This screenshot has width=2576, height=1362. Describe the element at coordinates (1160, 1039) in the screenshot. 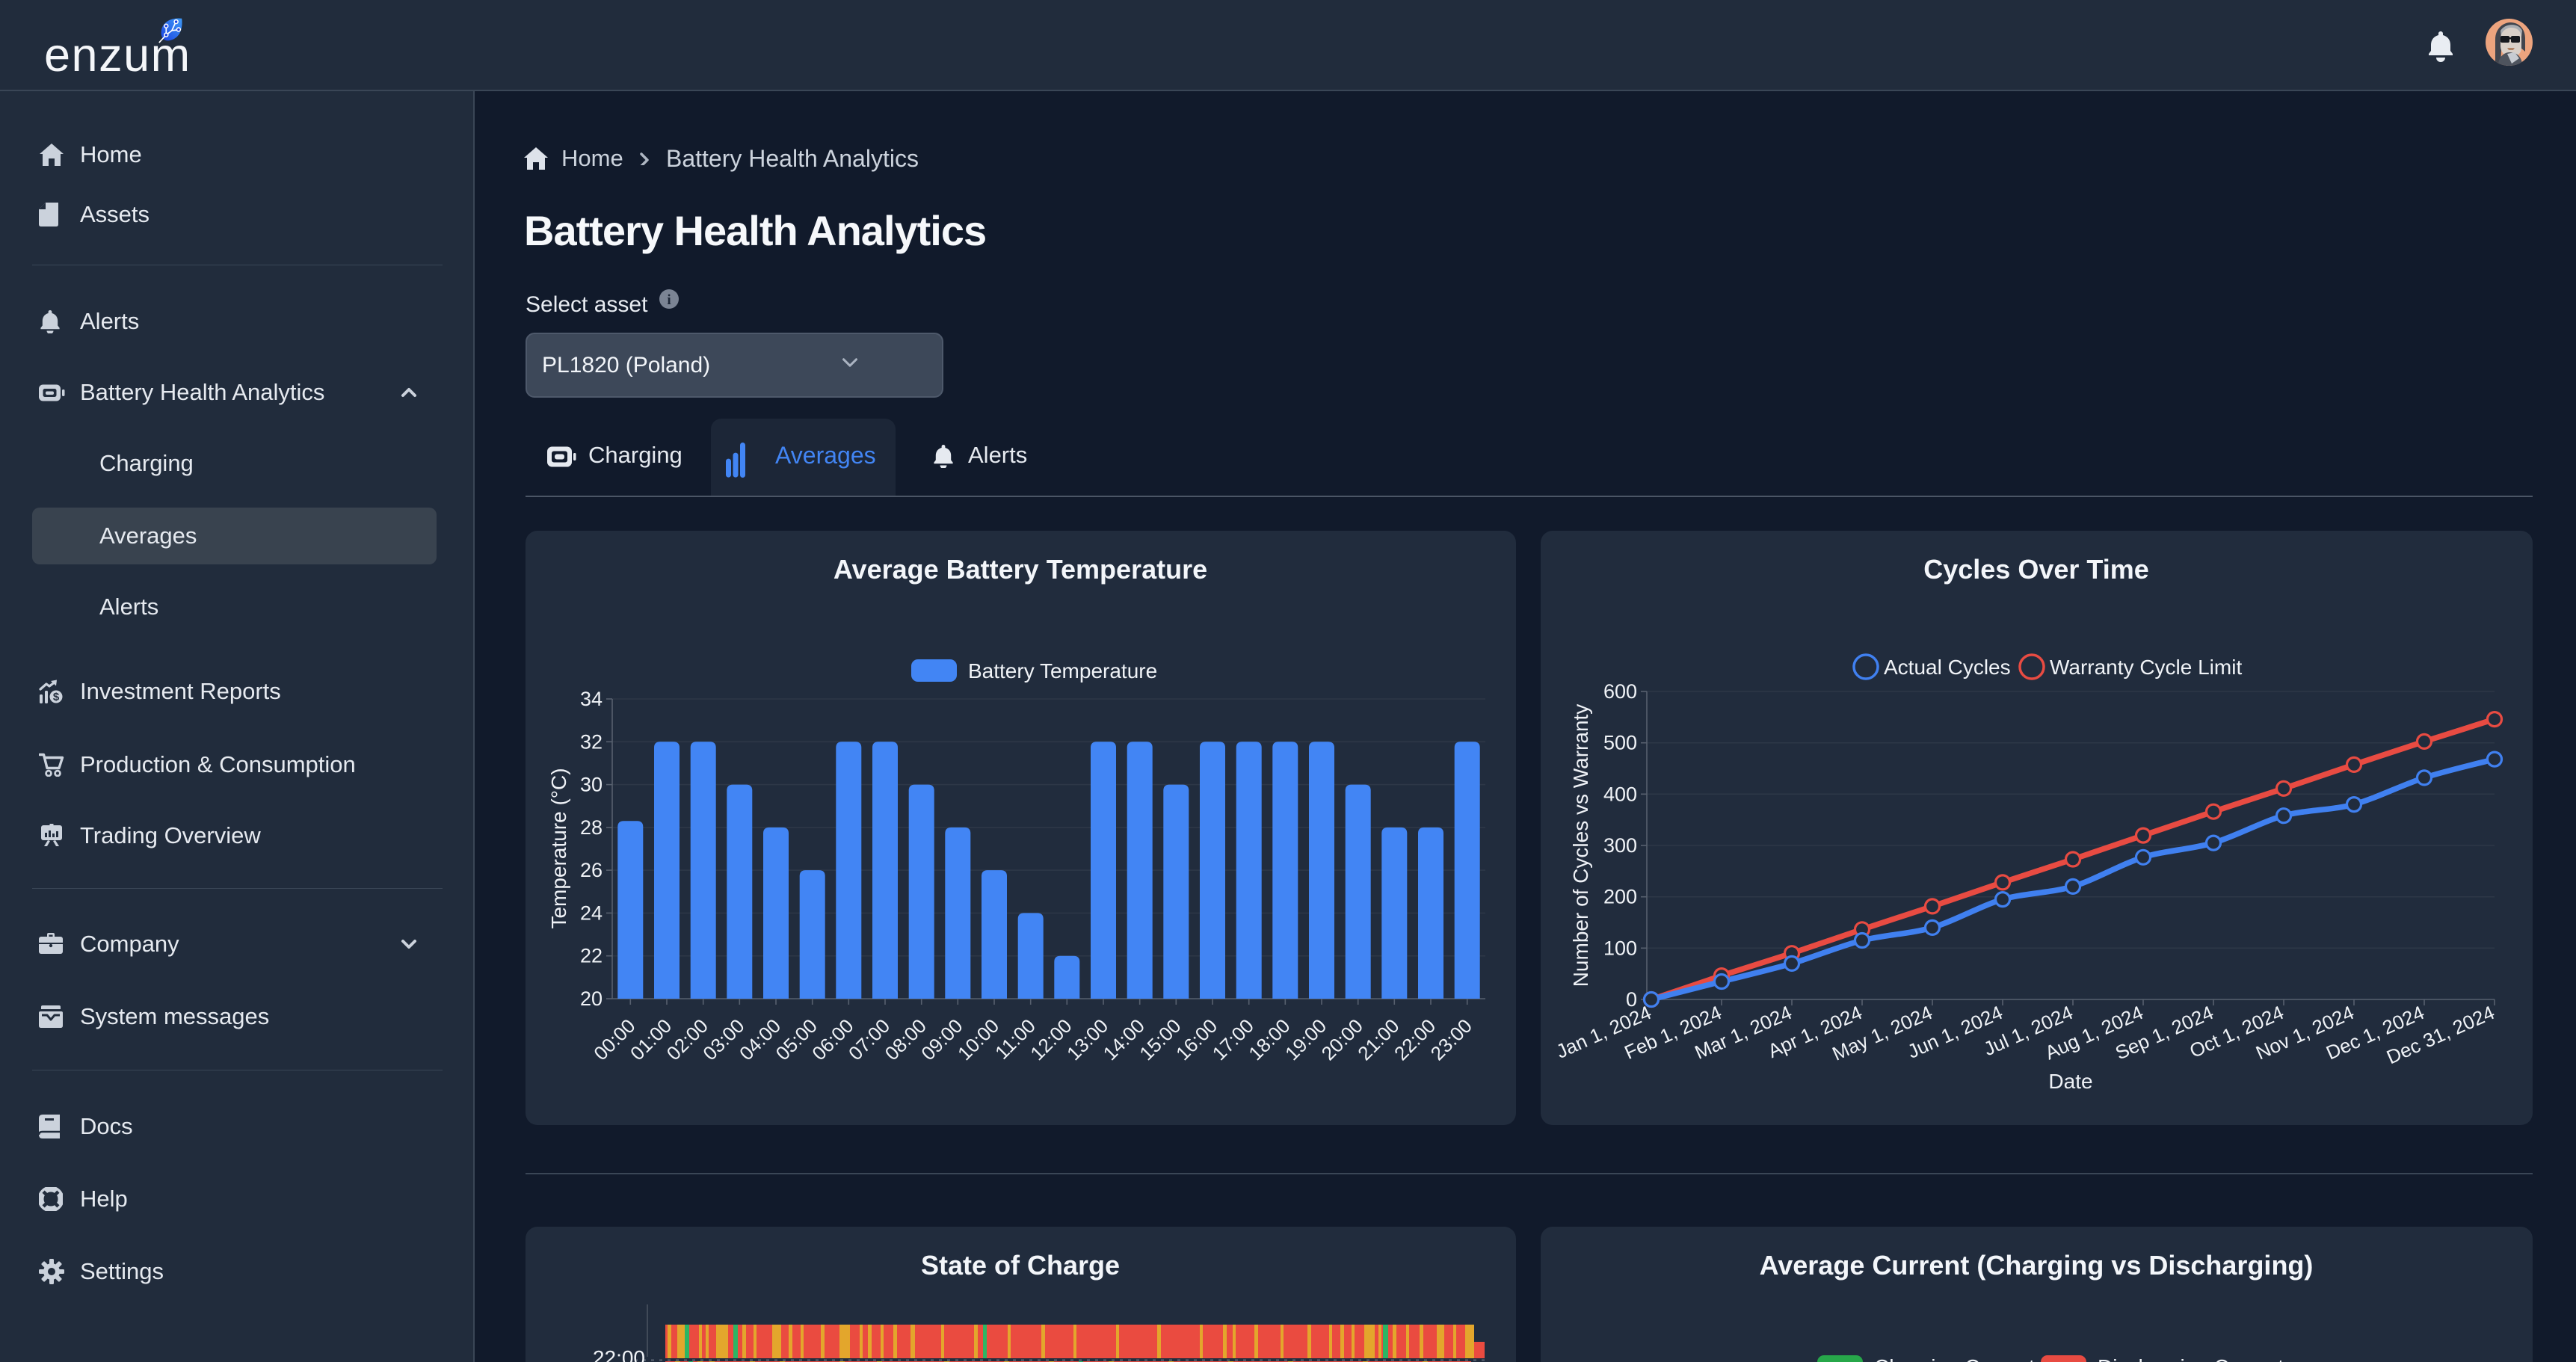

I see `svg-text: 15:00` at that location.